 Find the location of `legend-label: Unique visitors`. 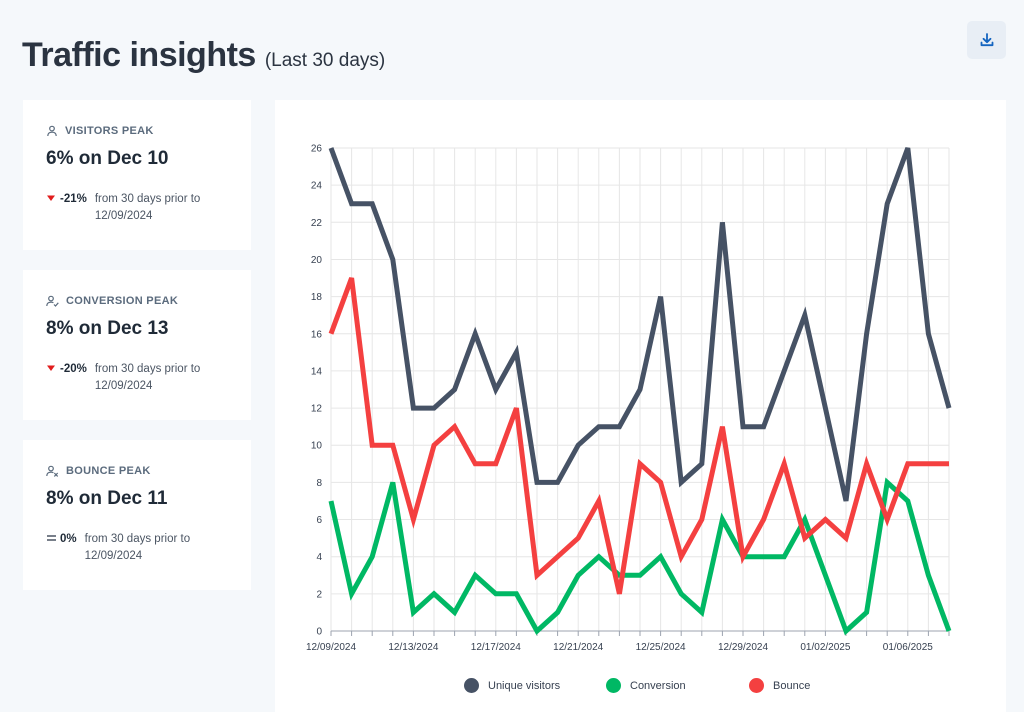

legend-label: Unique visitors is located at coordinates (524, 685).